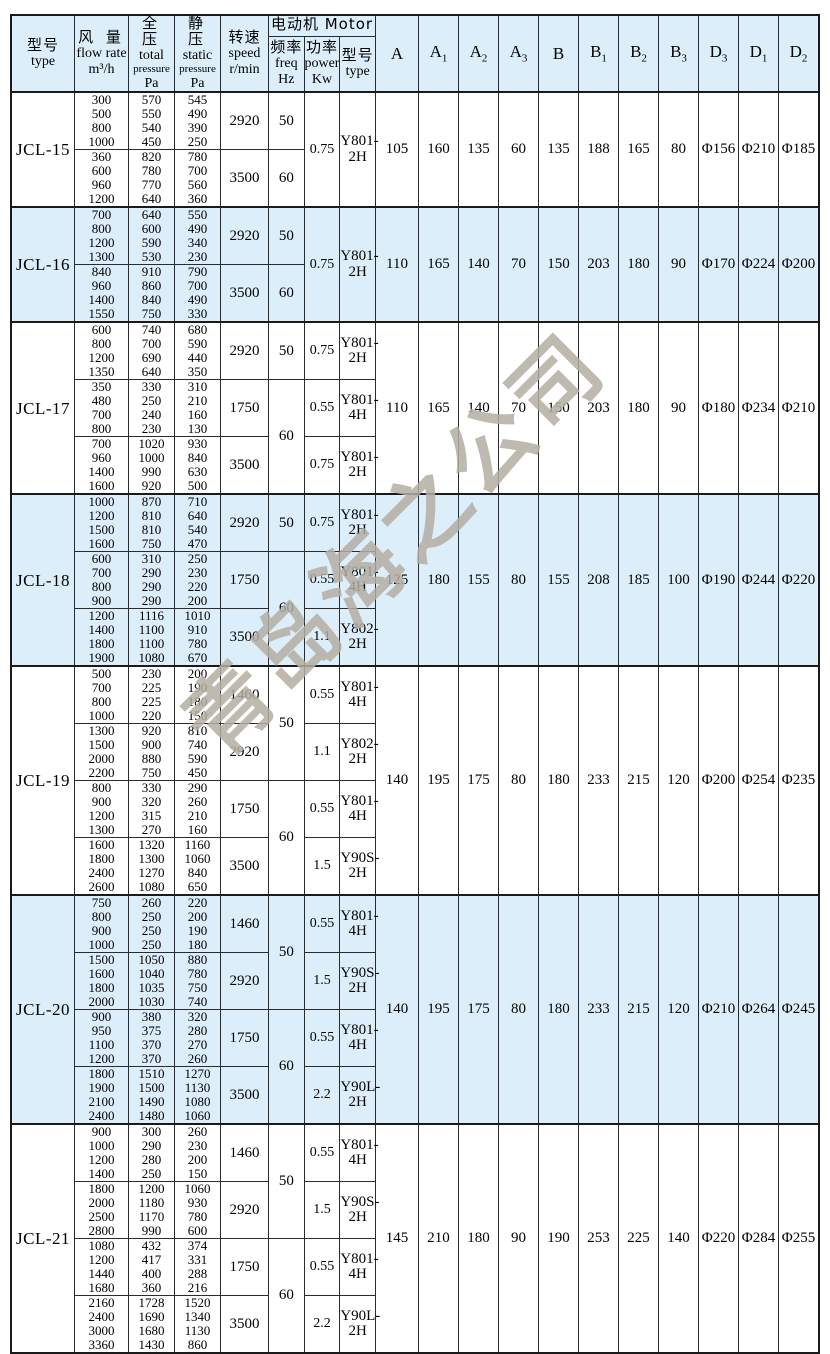  Describe the element at coordinates (678, 1238) in the screenshot. I see `cell-dim-b3: 140` at that location.